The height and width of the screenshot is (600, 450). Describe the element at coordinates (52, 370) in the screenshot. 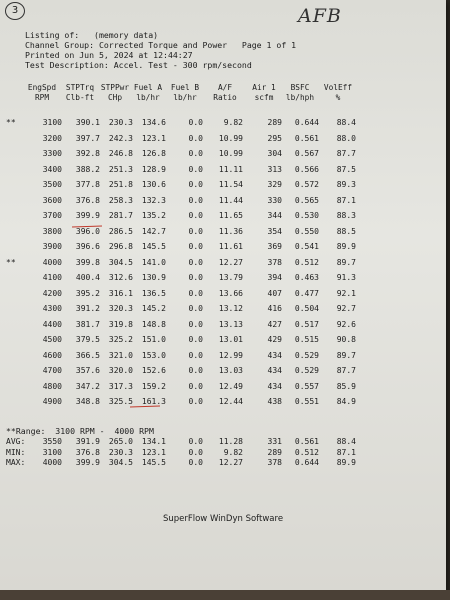

I see `table-cell: 4700` at that location.